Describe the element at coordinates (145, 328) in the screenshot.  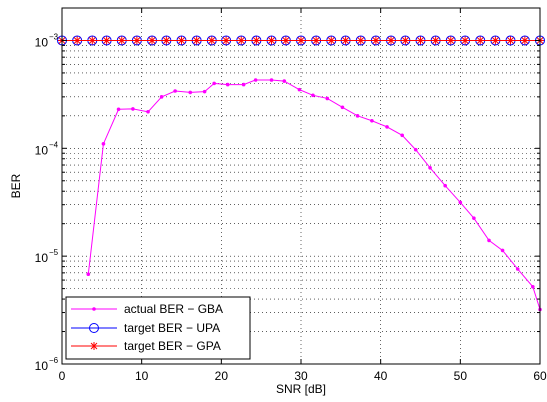
I see `legend-entry-upa: target BER − UPA` at that location.